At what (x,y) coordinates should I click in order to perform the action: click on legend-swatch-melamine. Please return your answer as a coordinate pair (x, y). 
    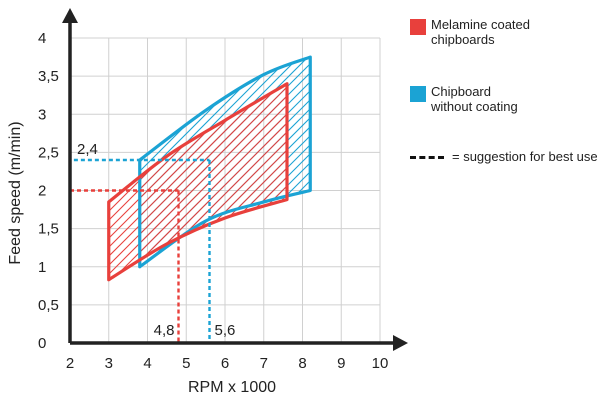
    Looking at the image, I should click on (418, 27).